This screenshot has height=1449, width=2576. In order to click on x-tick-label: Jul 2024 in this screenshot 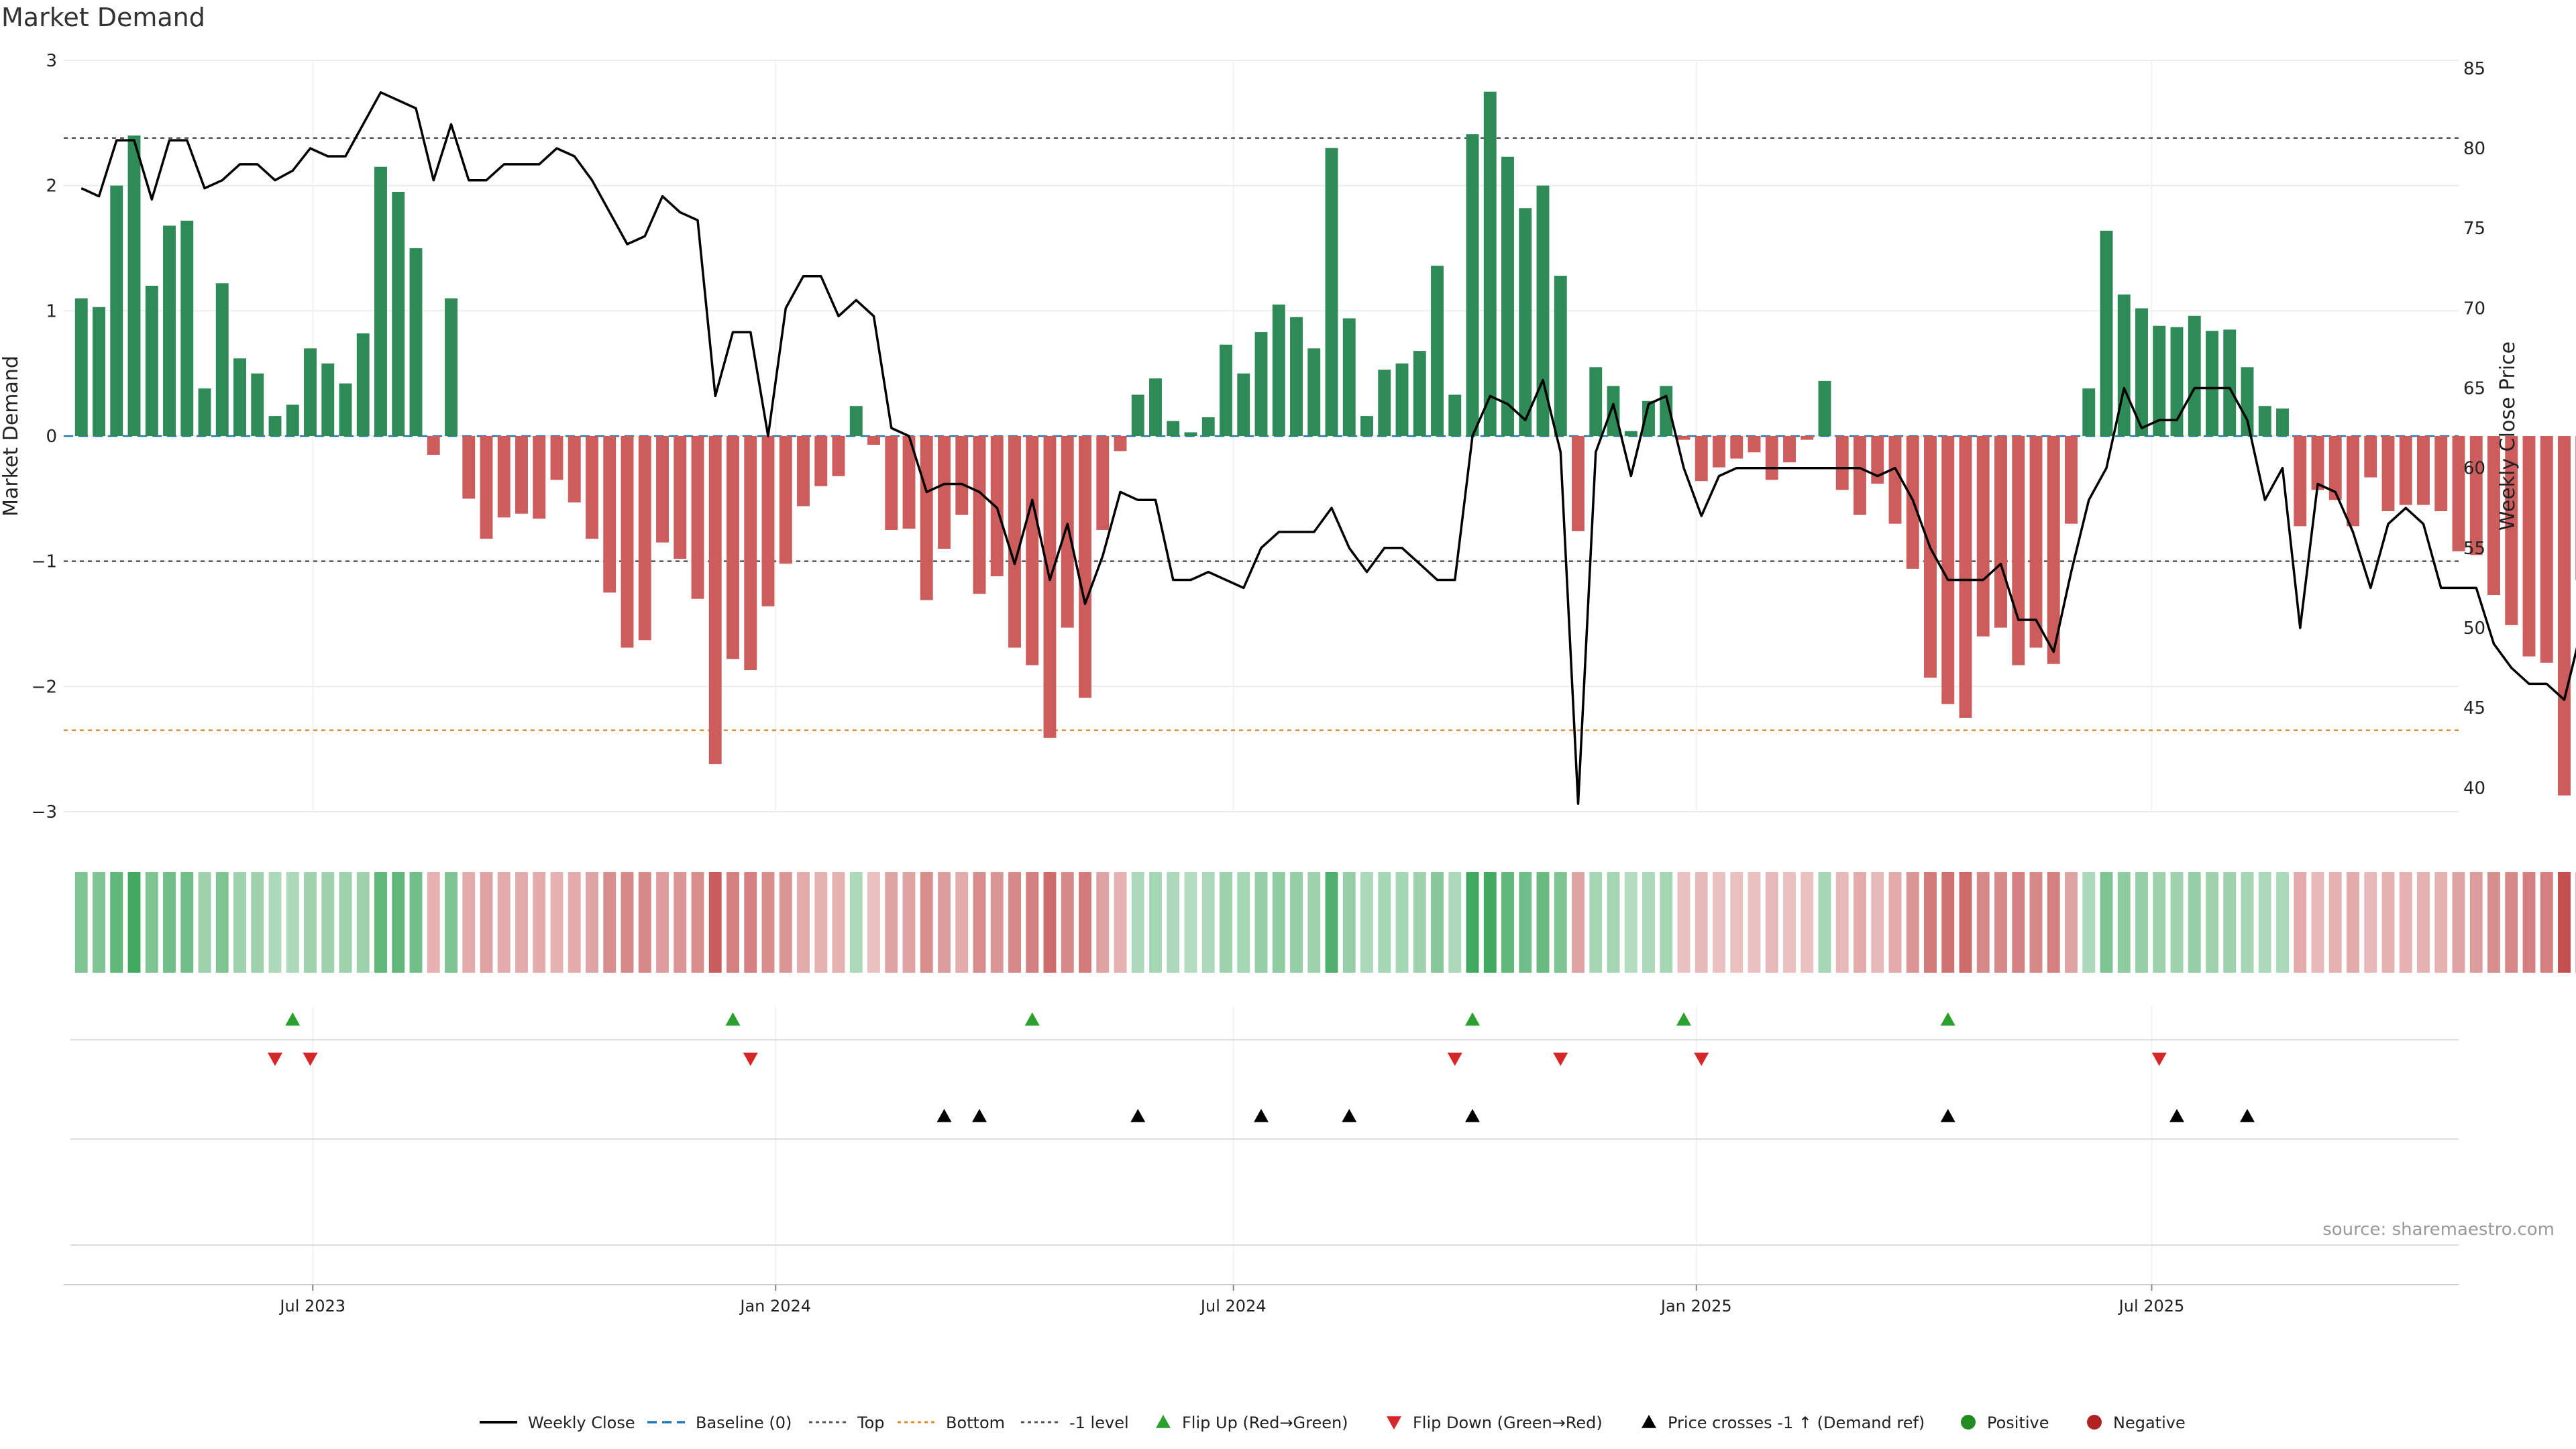, I will do `click(1233, 1306)`.